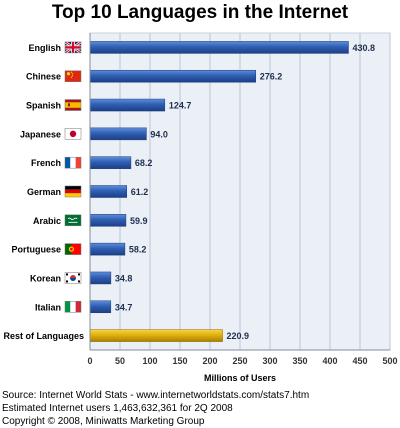  Describe the element at coordinates (44, 192) in the screenshot. I see `category-label: German` at that location.